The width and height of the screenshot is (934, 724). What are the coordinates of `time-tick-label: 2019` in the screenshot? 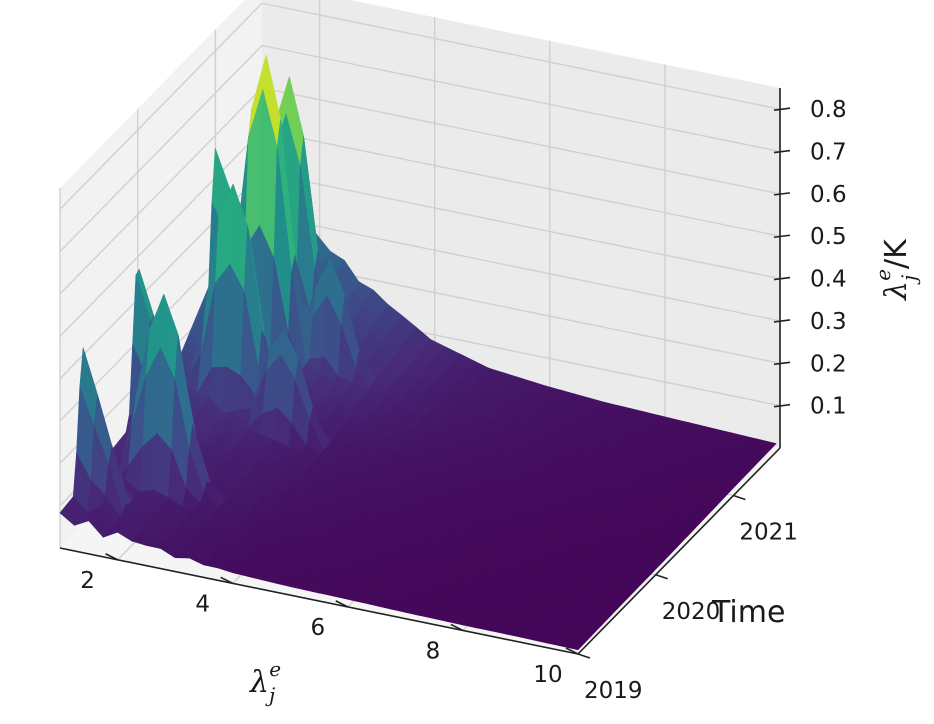 It's located at (613, 691).